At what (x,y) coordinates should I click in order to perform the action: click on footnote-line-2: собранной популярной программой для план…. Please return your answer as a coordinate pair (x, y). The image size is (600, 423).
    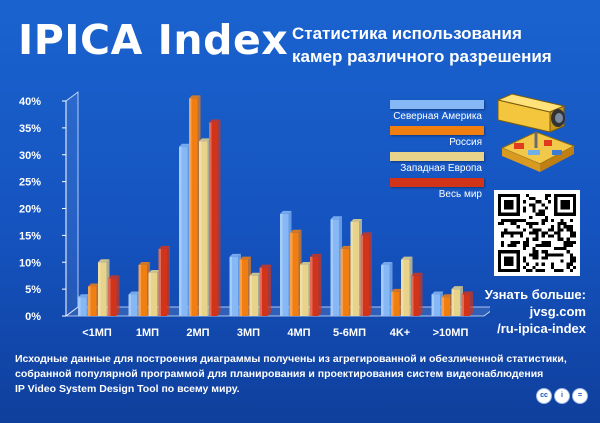
    Looking at the image, I should click on (279, 374).